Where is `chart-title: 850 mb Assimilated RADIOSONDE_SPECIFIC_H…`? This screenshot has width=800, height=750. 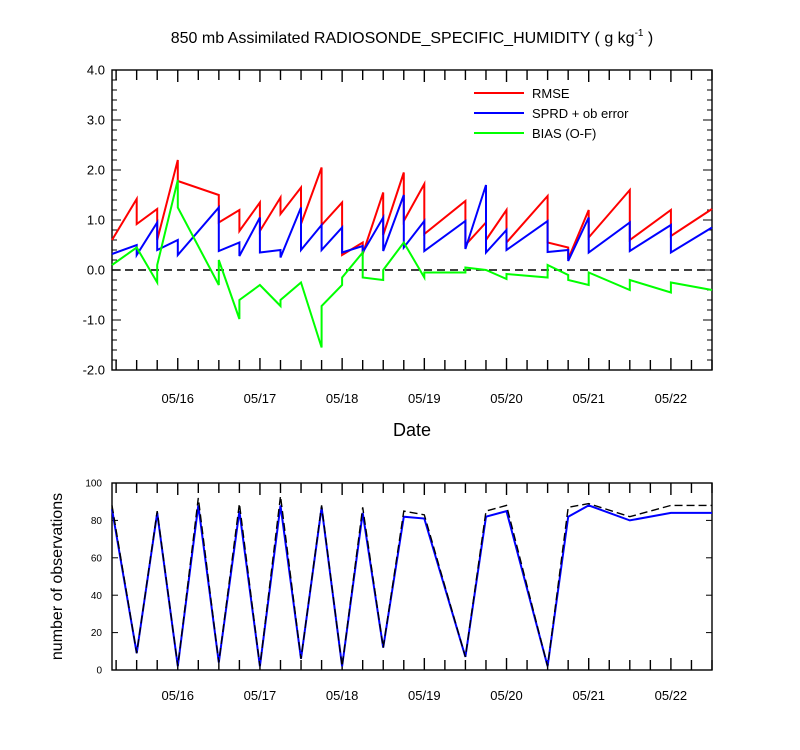 chart-title: 850 mb Assimilated RADIOSONDE_SPECIFIC_H… is located at coordinates (412, 37).